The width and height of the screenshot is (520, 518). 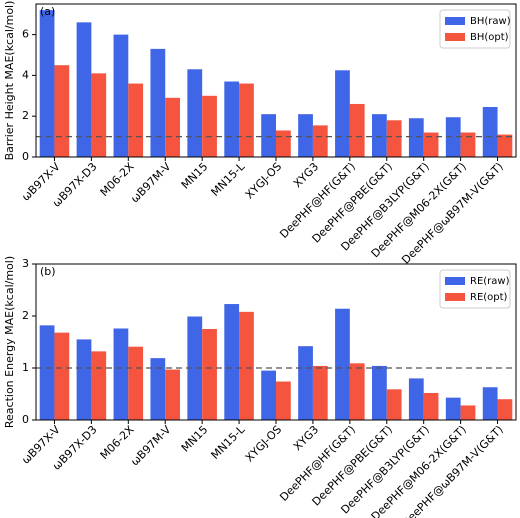 What do you see at coordinates (25, 74) in the screenshot?
I see `y-tick-label: 4` at bounding box center [25, 74].